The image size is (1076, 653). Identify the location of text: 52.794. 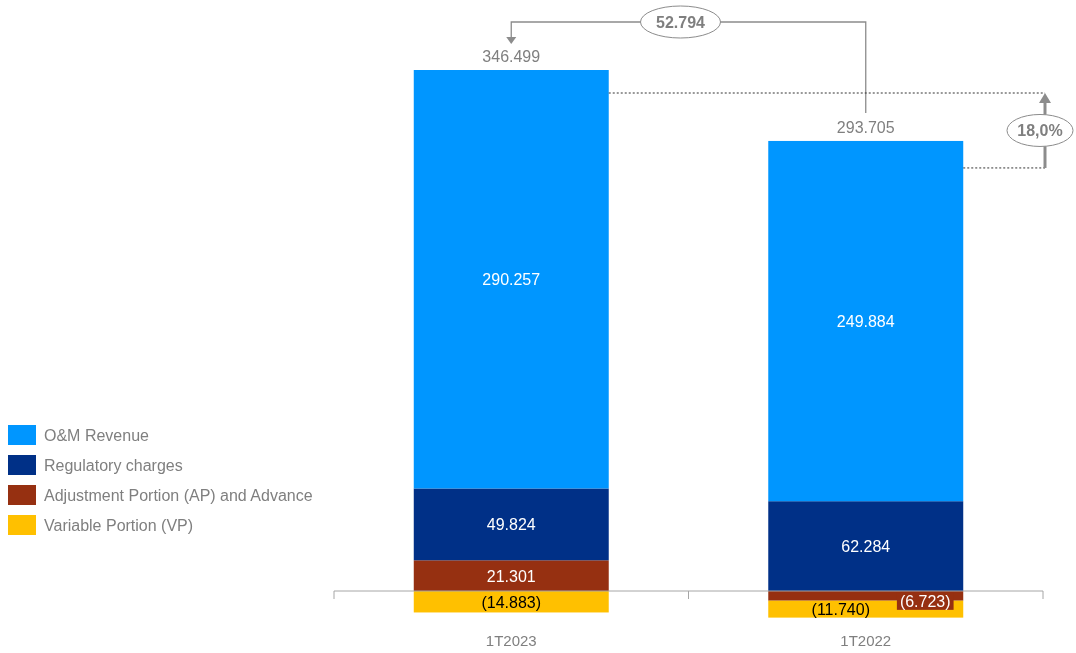
(681, 22).